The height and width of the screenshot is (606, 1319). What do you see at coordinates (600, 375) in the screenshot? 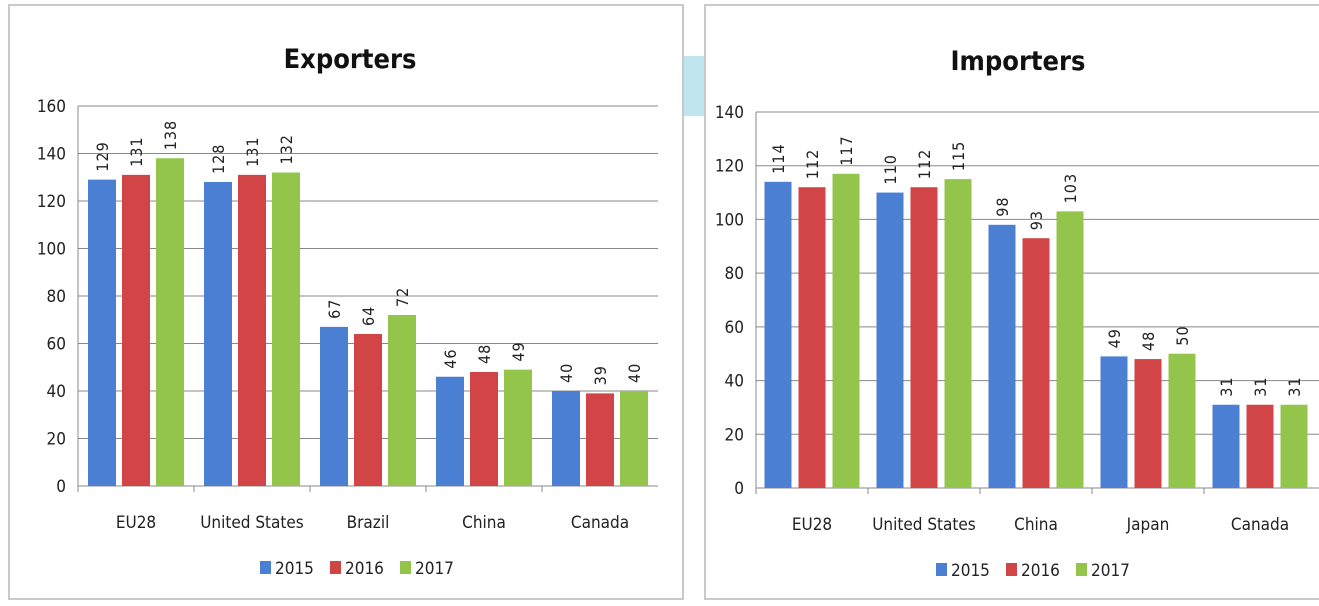
I see `data-label: 39` at bounding box center [600, 375].